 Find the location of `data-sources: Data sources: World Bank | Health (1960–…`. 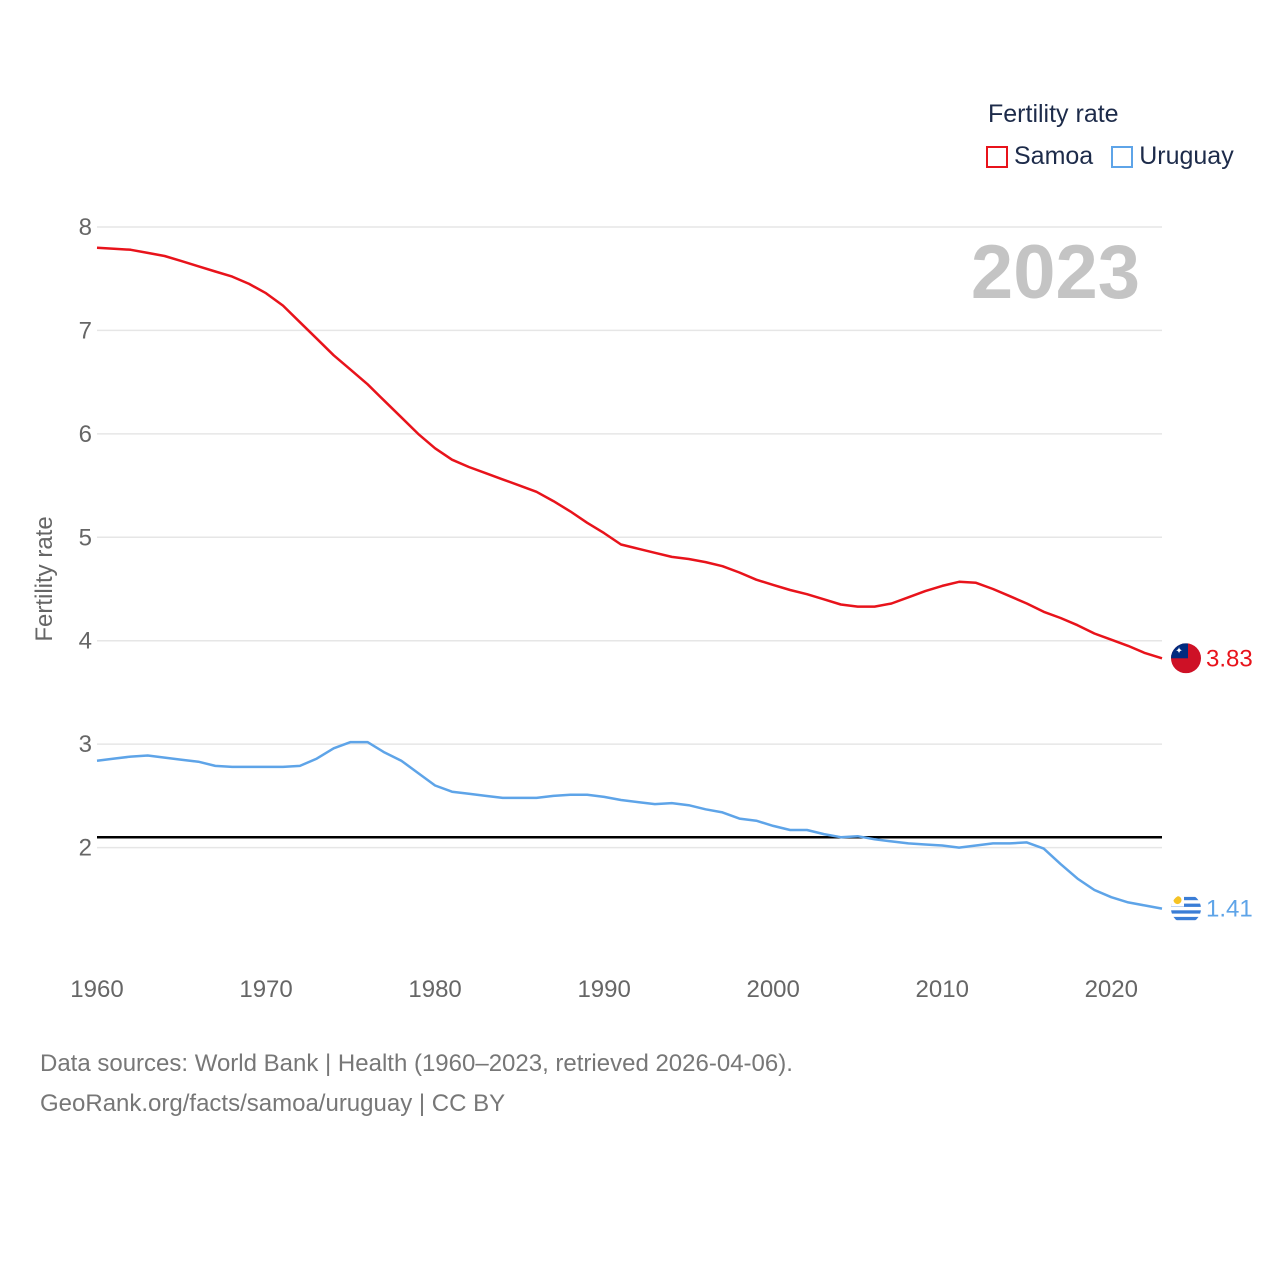

data-sources: Data sources: World Bank | Health (1960–… is located at coordinates (416, 1084).